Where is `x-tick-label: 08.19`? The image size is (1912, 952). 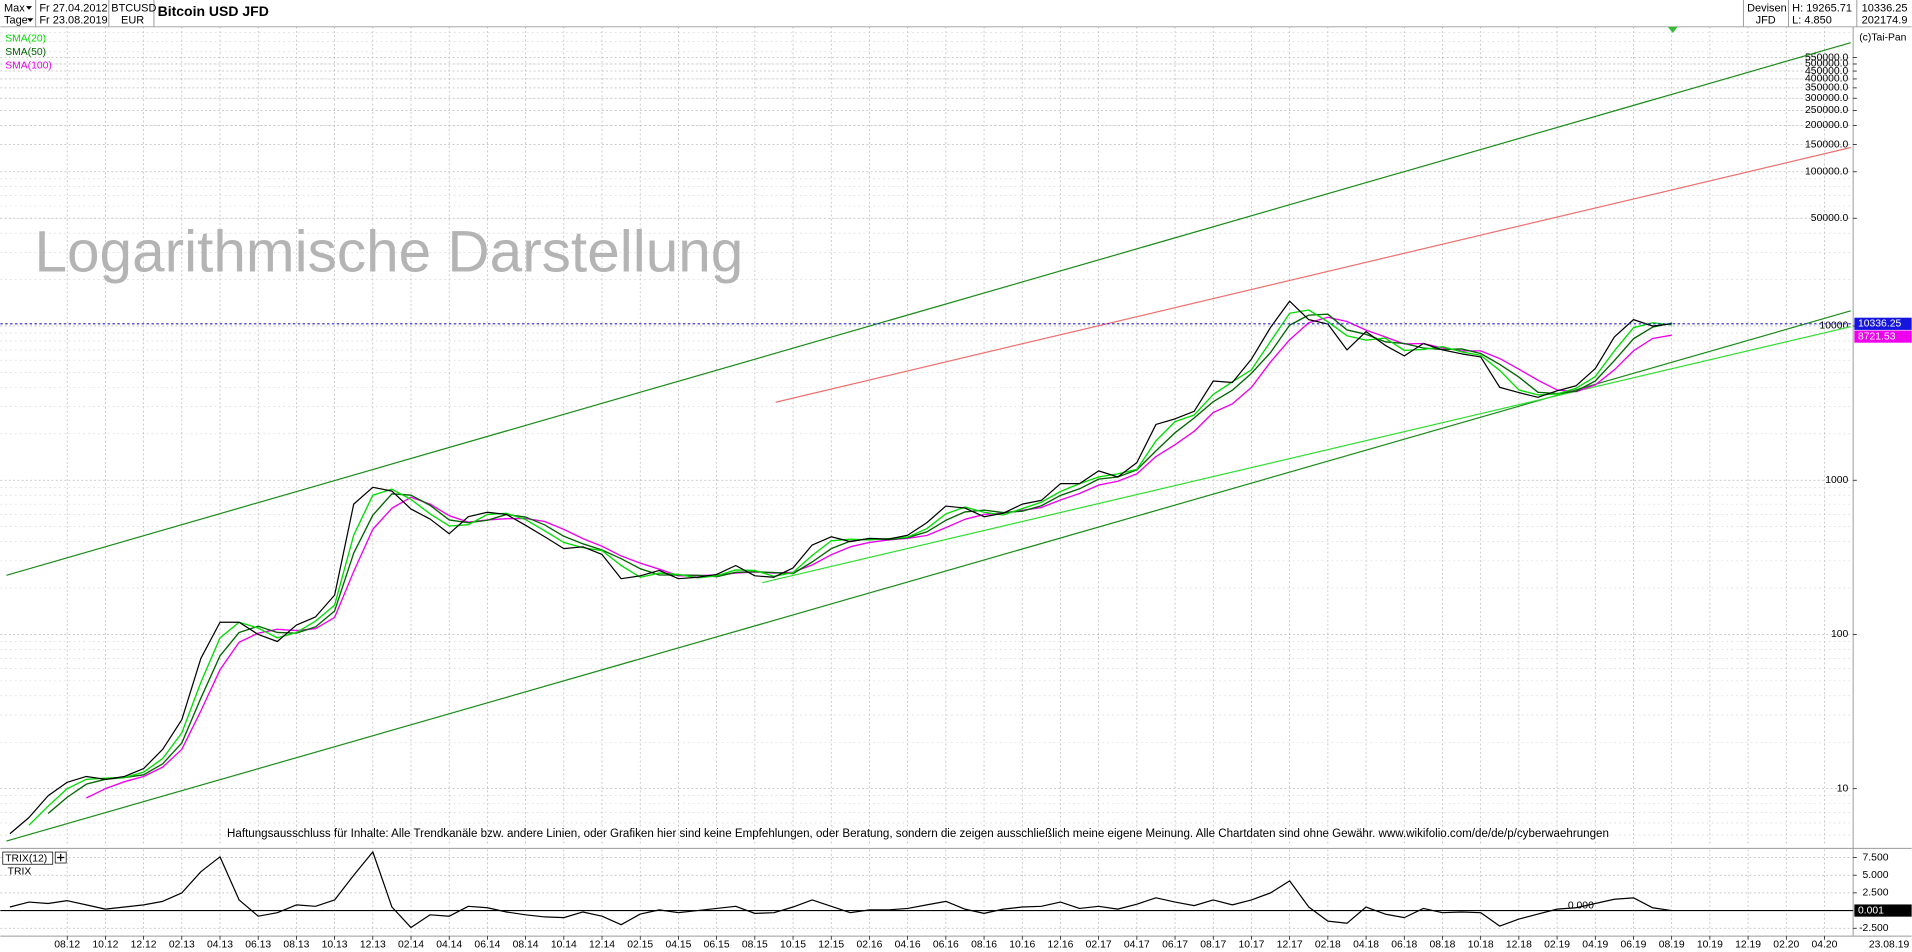
x-tick-label: 08.19 is located at coordinates (1672, 944).